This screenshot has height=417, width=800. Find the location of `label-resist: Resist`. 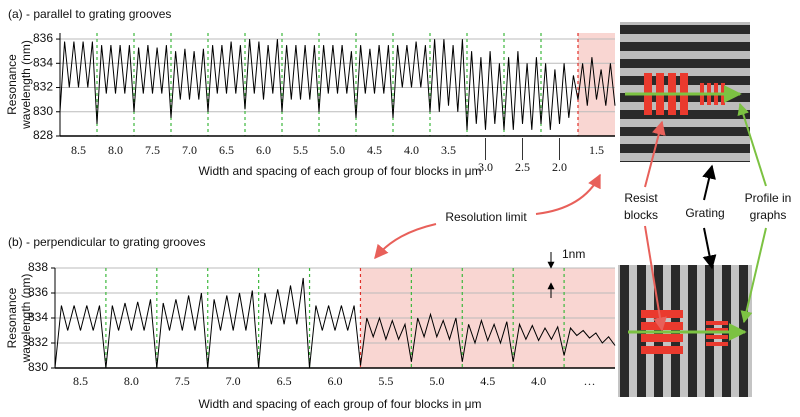

label-resist: Resist is located at coordinates (641, 198).